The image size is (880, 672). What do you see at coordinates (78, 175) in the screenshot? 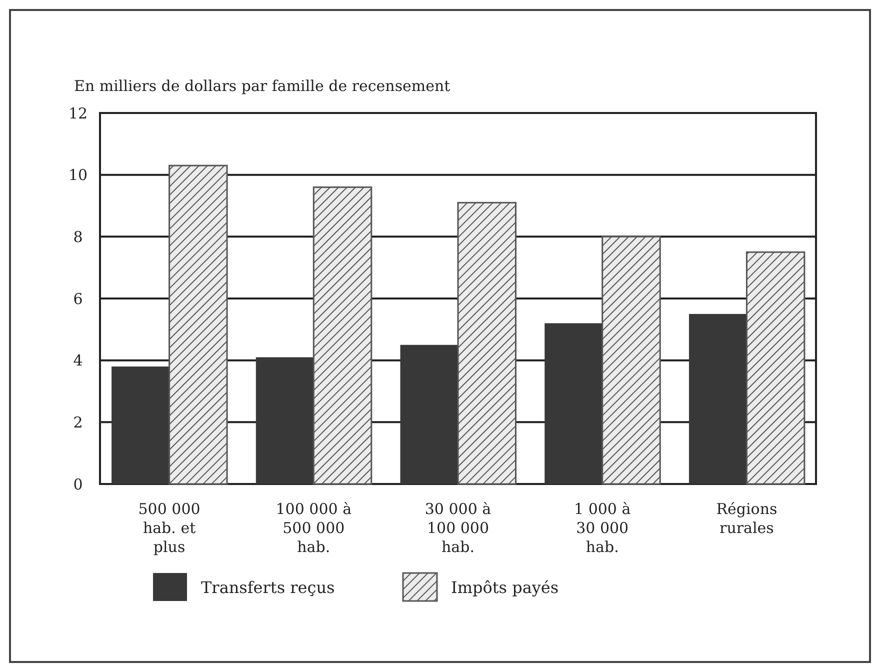
I see `y-tick-label: 10` at bounding box center [78, 175].